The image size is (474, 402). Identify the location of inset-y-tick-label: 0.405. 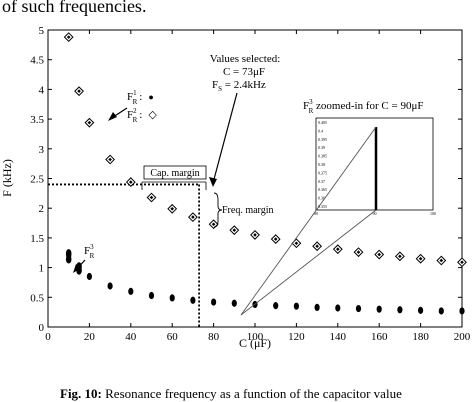
(322, 122).